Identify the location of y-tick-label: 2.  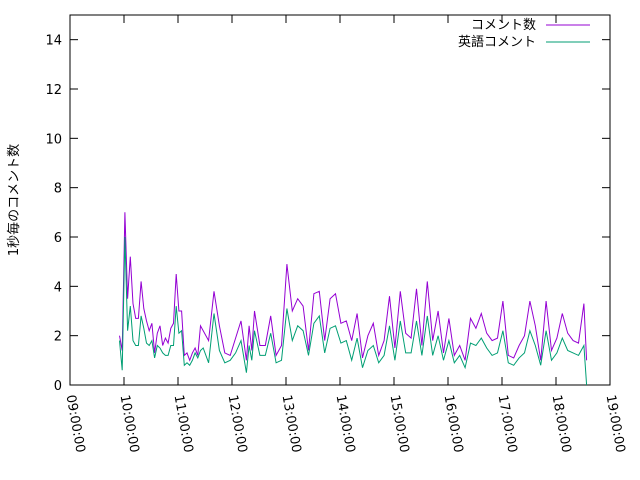
(58, 337).